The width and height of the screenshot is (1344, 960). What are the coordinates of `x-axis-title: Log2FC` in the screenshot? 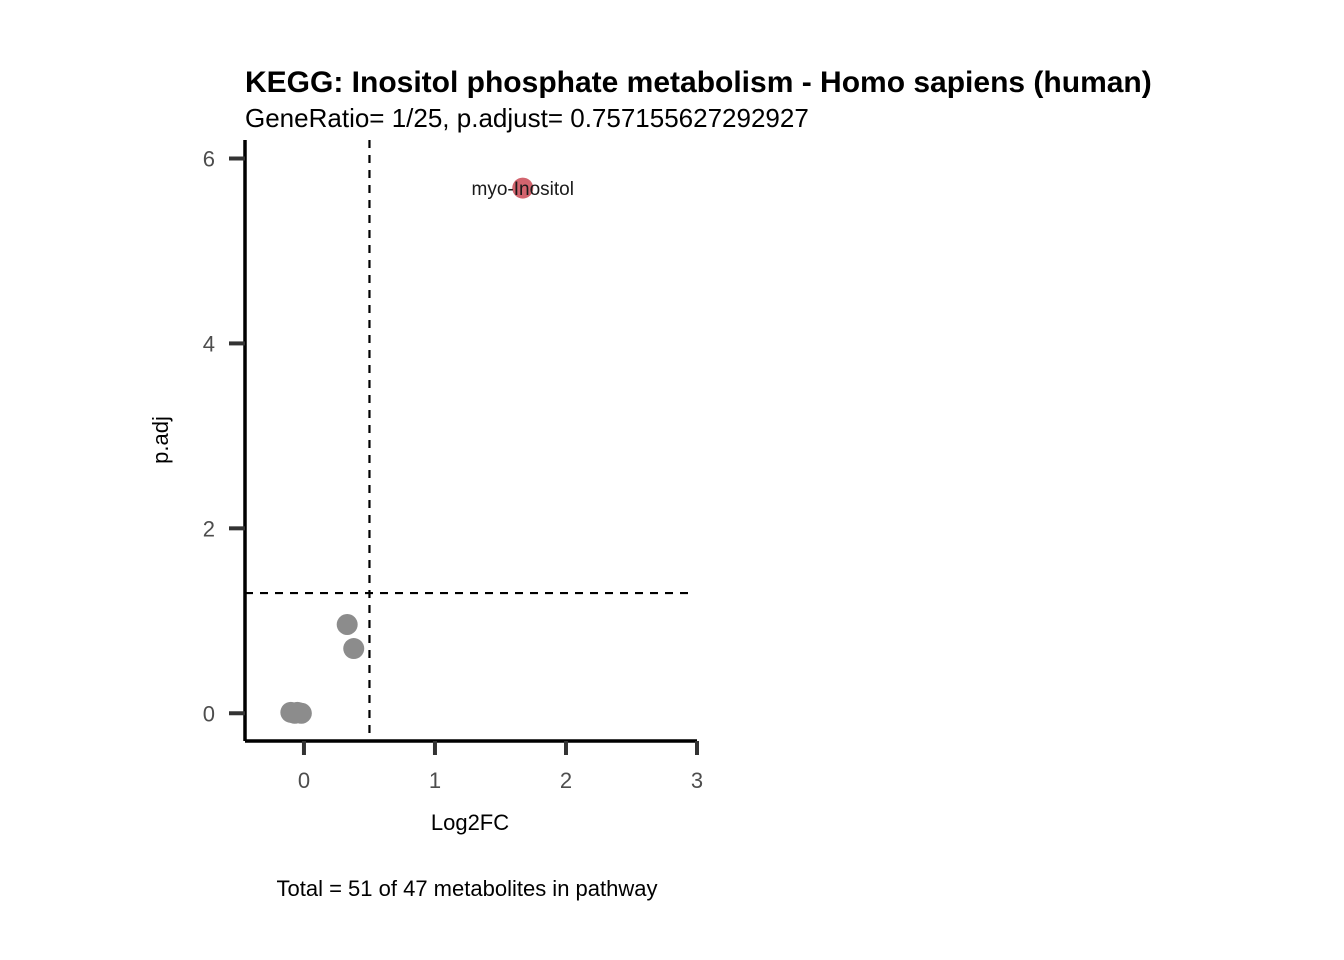 It's located at (470, 822).